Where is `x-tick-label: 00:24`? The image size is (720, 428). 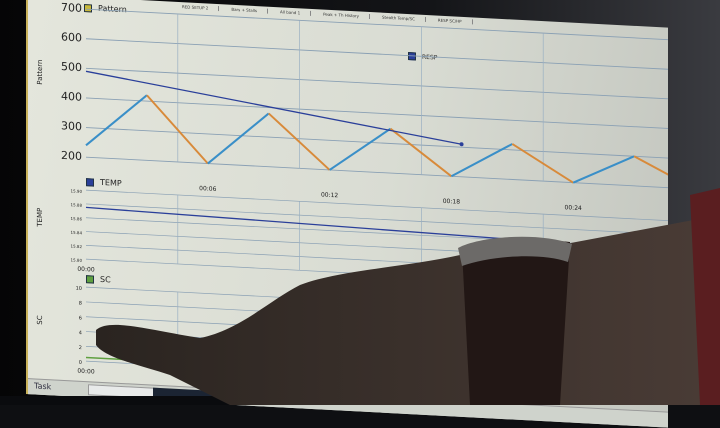 x-tick-label: 00:24 is located at coordinates (573, 208).